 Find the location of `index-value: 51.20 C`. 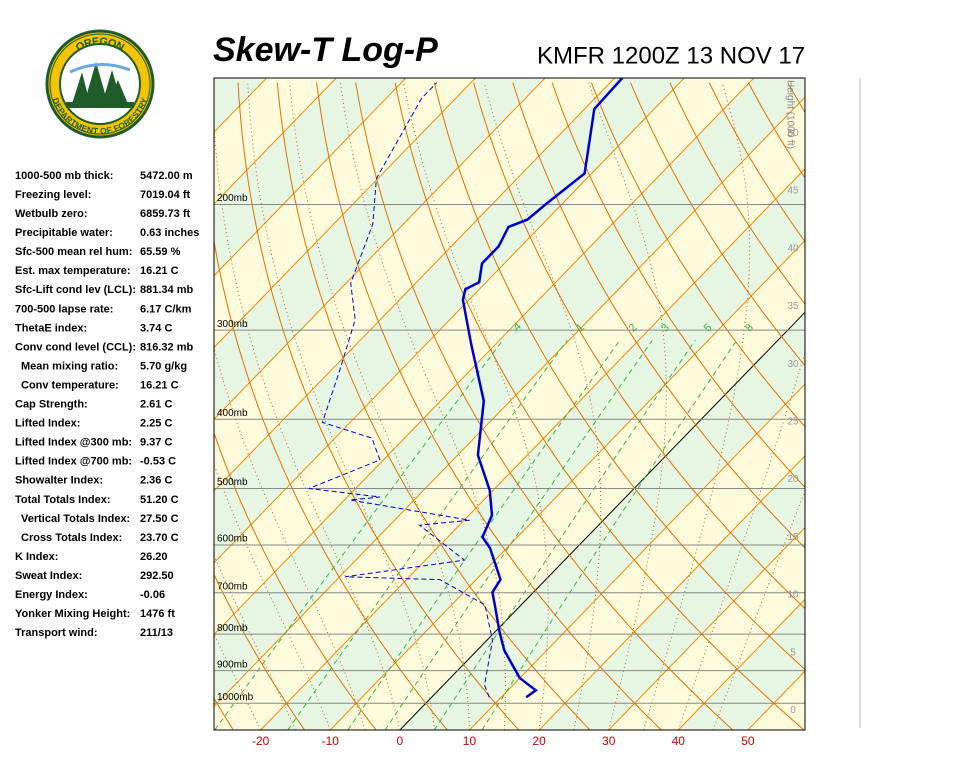

index-value: 51.20 C is located at coordinates (159, 500).